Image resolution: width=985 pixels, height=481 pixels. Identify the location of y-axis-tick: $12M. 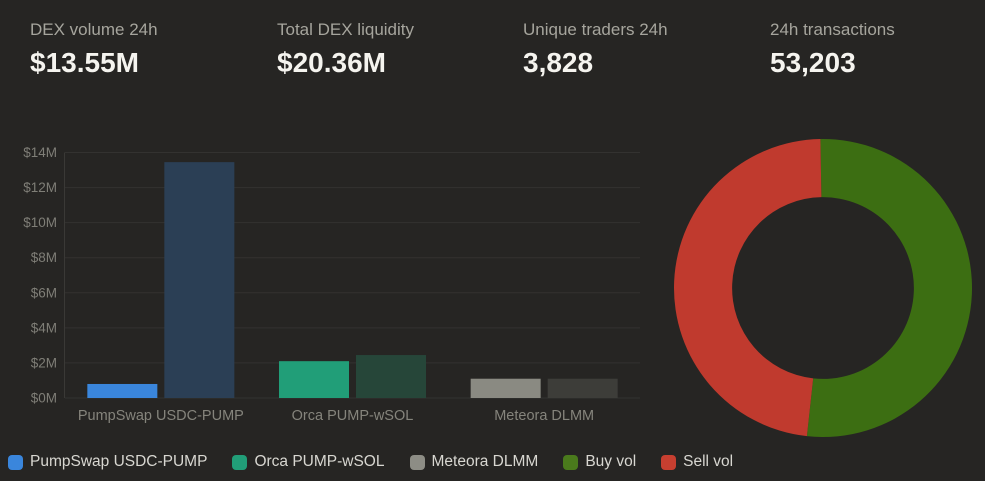
(40, 187).